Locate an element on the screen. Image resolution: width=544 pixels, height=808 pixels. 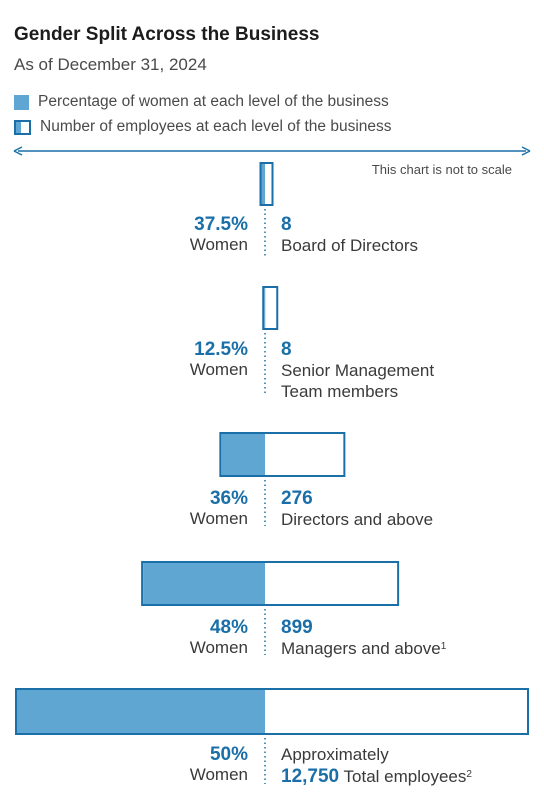
pct-label-managers: 48% is located at coordinates (228, 627).